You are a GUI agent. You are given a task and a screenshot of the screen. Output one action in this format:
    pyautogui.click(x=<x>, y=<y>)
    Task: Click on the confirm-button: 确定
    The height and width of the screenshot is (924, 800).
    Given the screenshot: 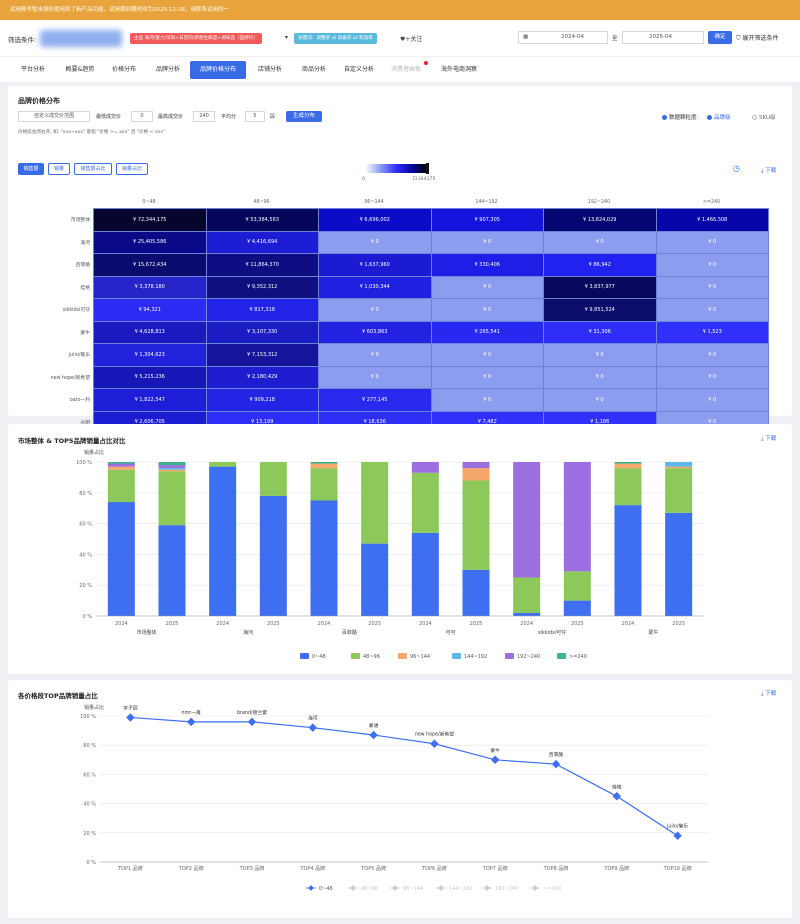 What is the action you would take?
    pyautogui.click(x=720, y=37)
    